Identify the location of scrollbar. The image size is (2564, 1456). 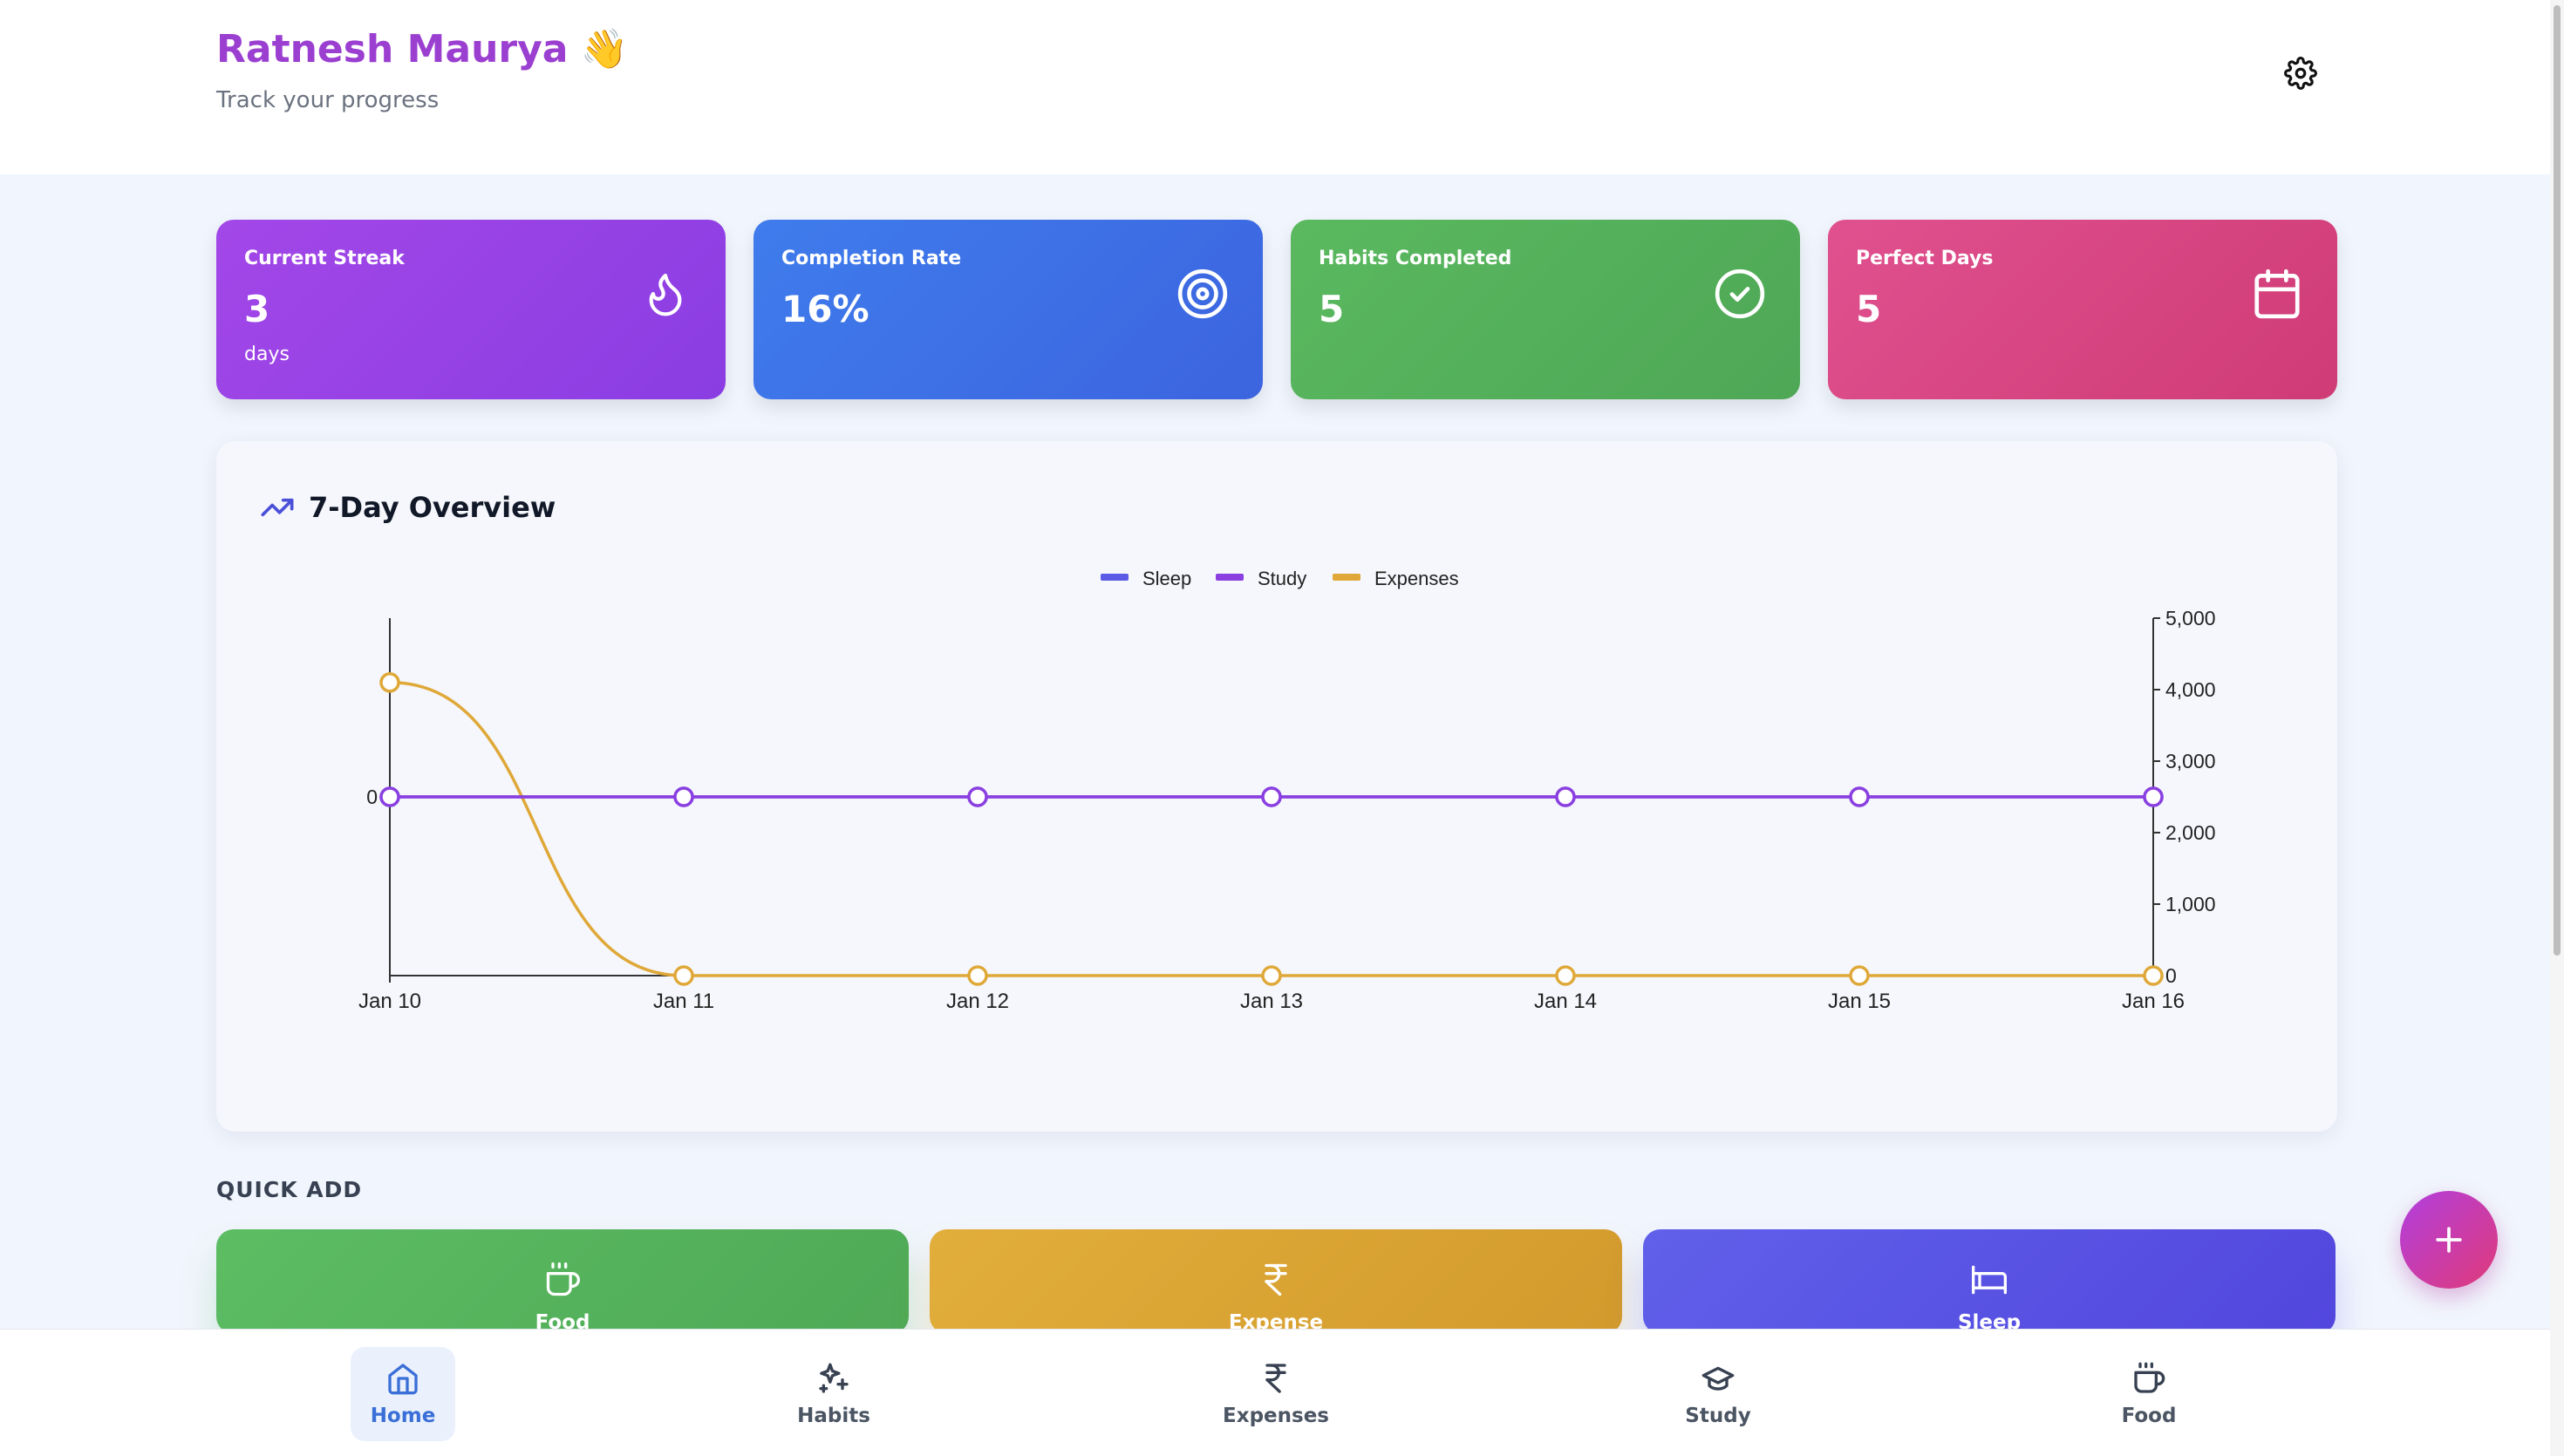
(2557, 728).